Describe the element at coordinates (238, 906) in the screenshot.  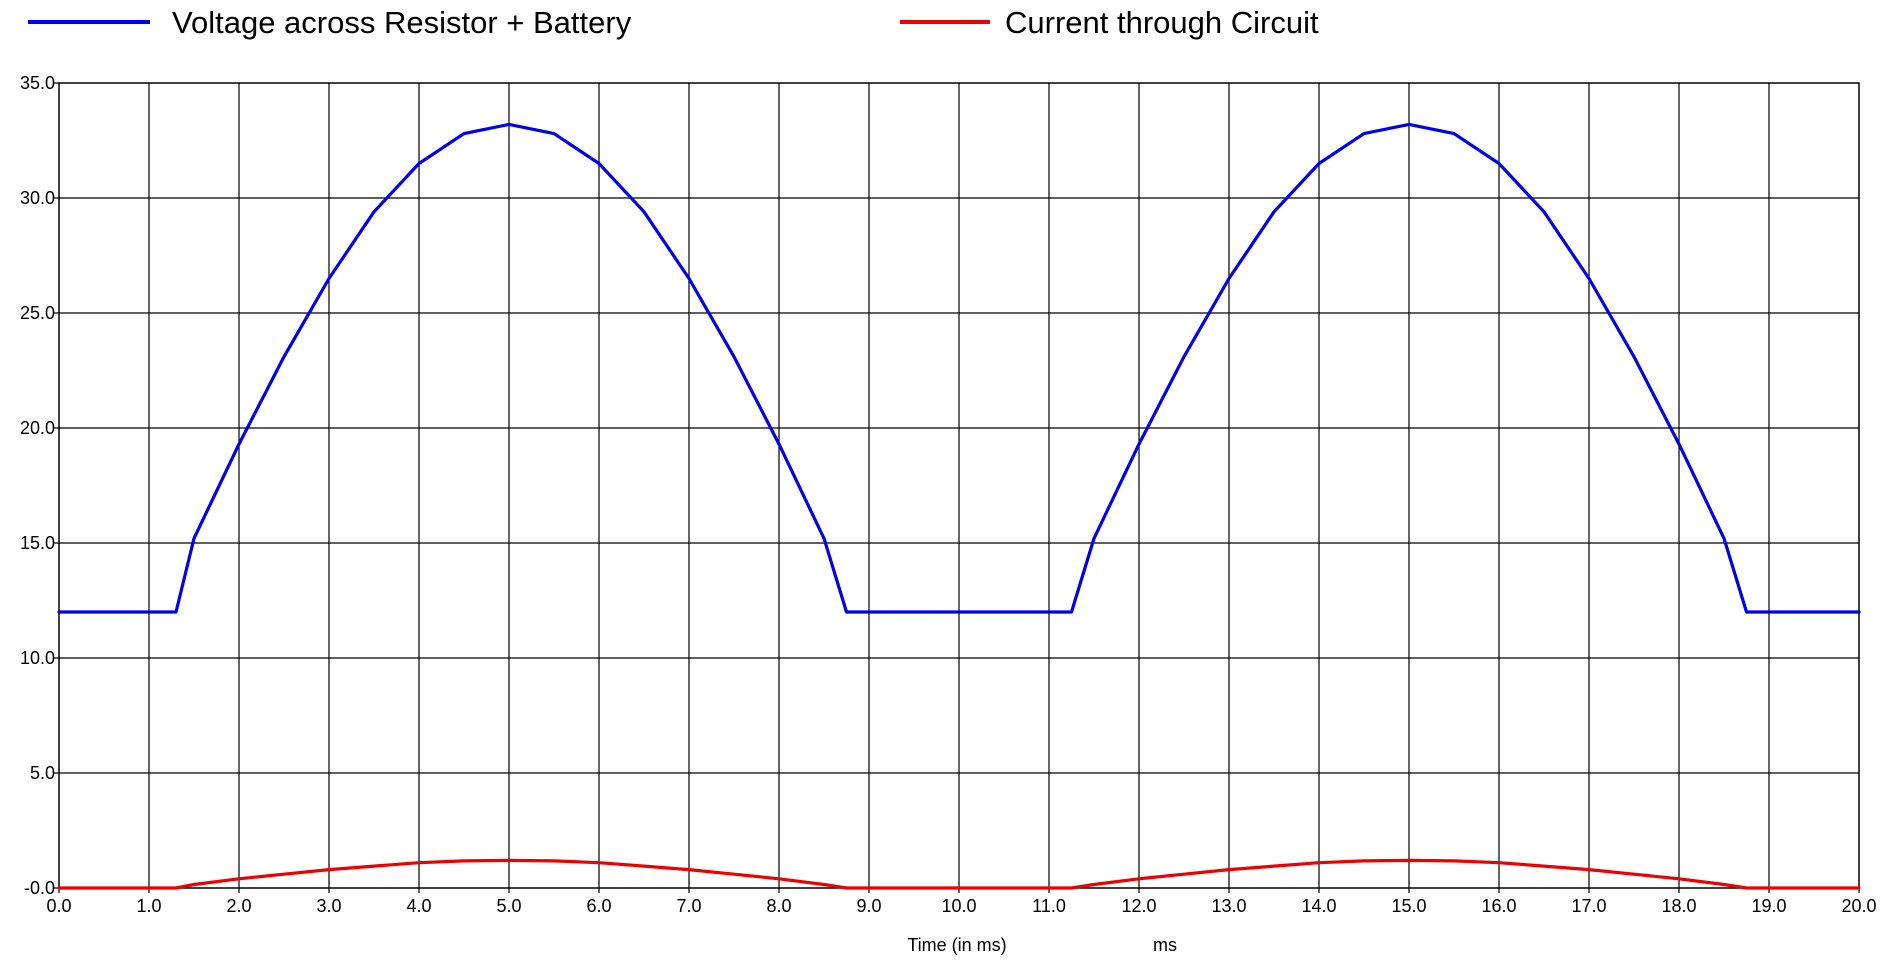
I see `x-tick-label: 2.0` at that location.